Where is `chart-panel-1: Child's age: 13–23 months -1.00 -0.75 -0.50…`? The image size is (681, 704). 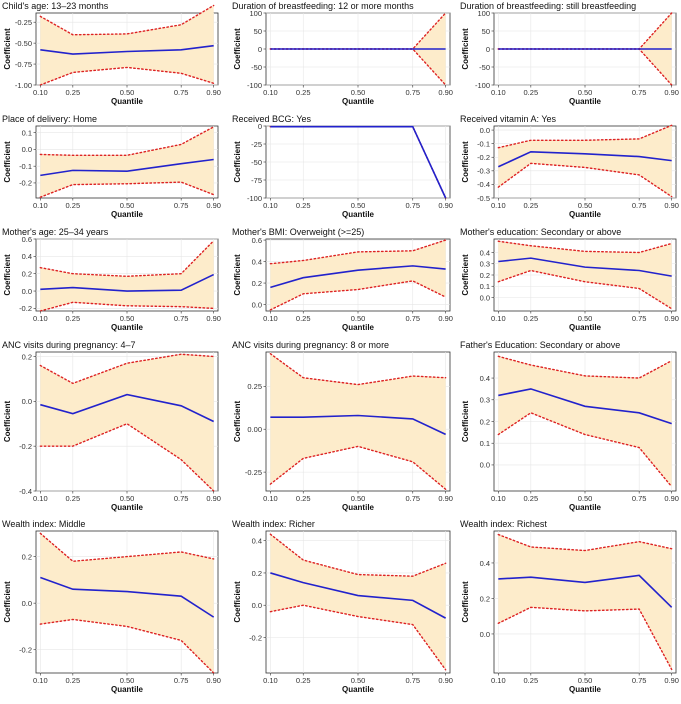 chart-panel-1: Child's age: 13–23 months -1.00 -0.75 -0.50… is located at coordinates (111, 53).